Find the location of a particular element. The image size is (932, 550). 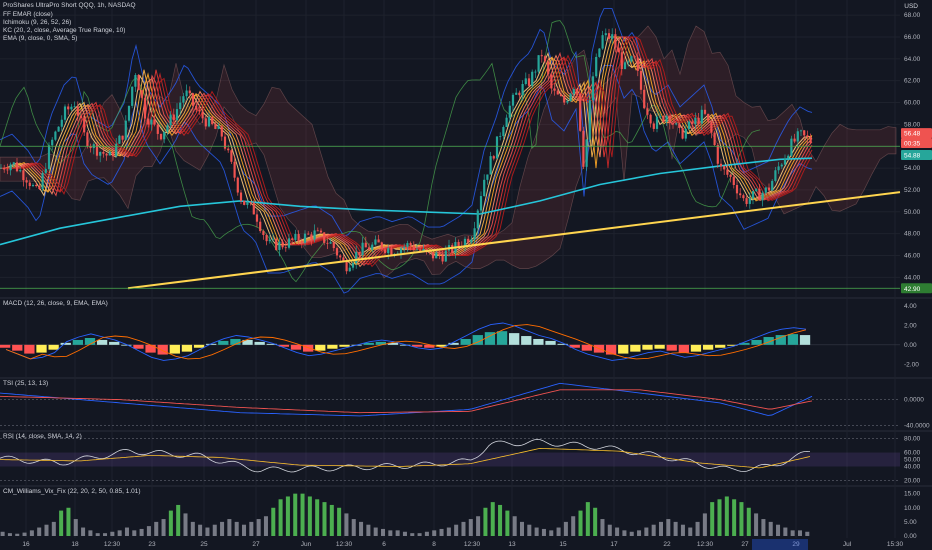

last-price-badge: 56.48 is located at coordinates (912, 134).